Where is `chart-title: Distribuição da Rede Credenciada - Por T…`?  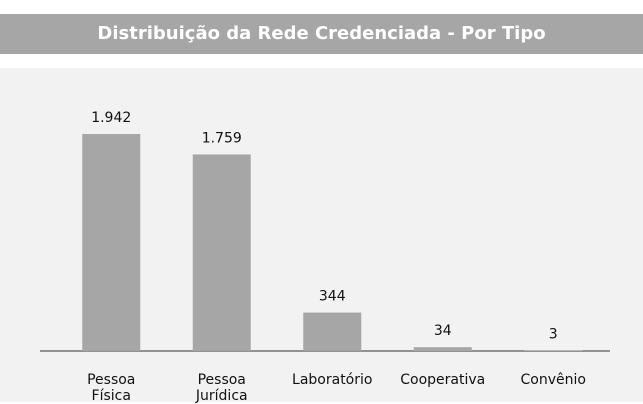 chart-title: Distribuição da Rede Credenciada - Por T… is located at coordinates (321, 34).